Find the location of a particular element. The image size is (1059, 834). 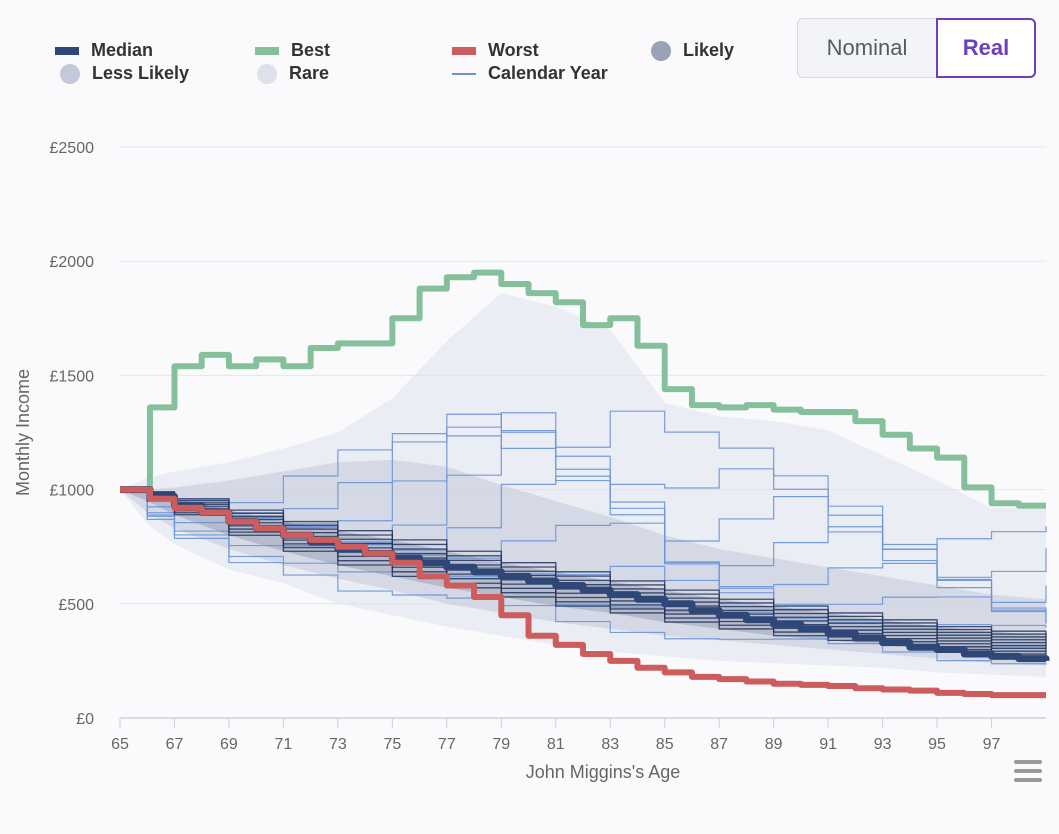

likely-dot-icon is located at coordinates (661, 50).